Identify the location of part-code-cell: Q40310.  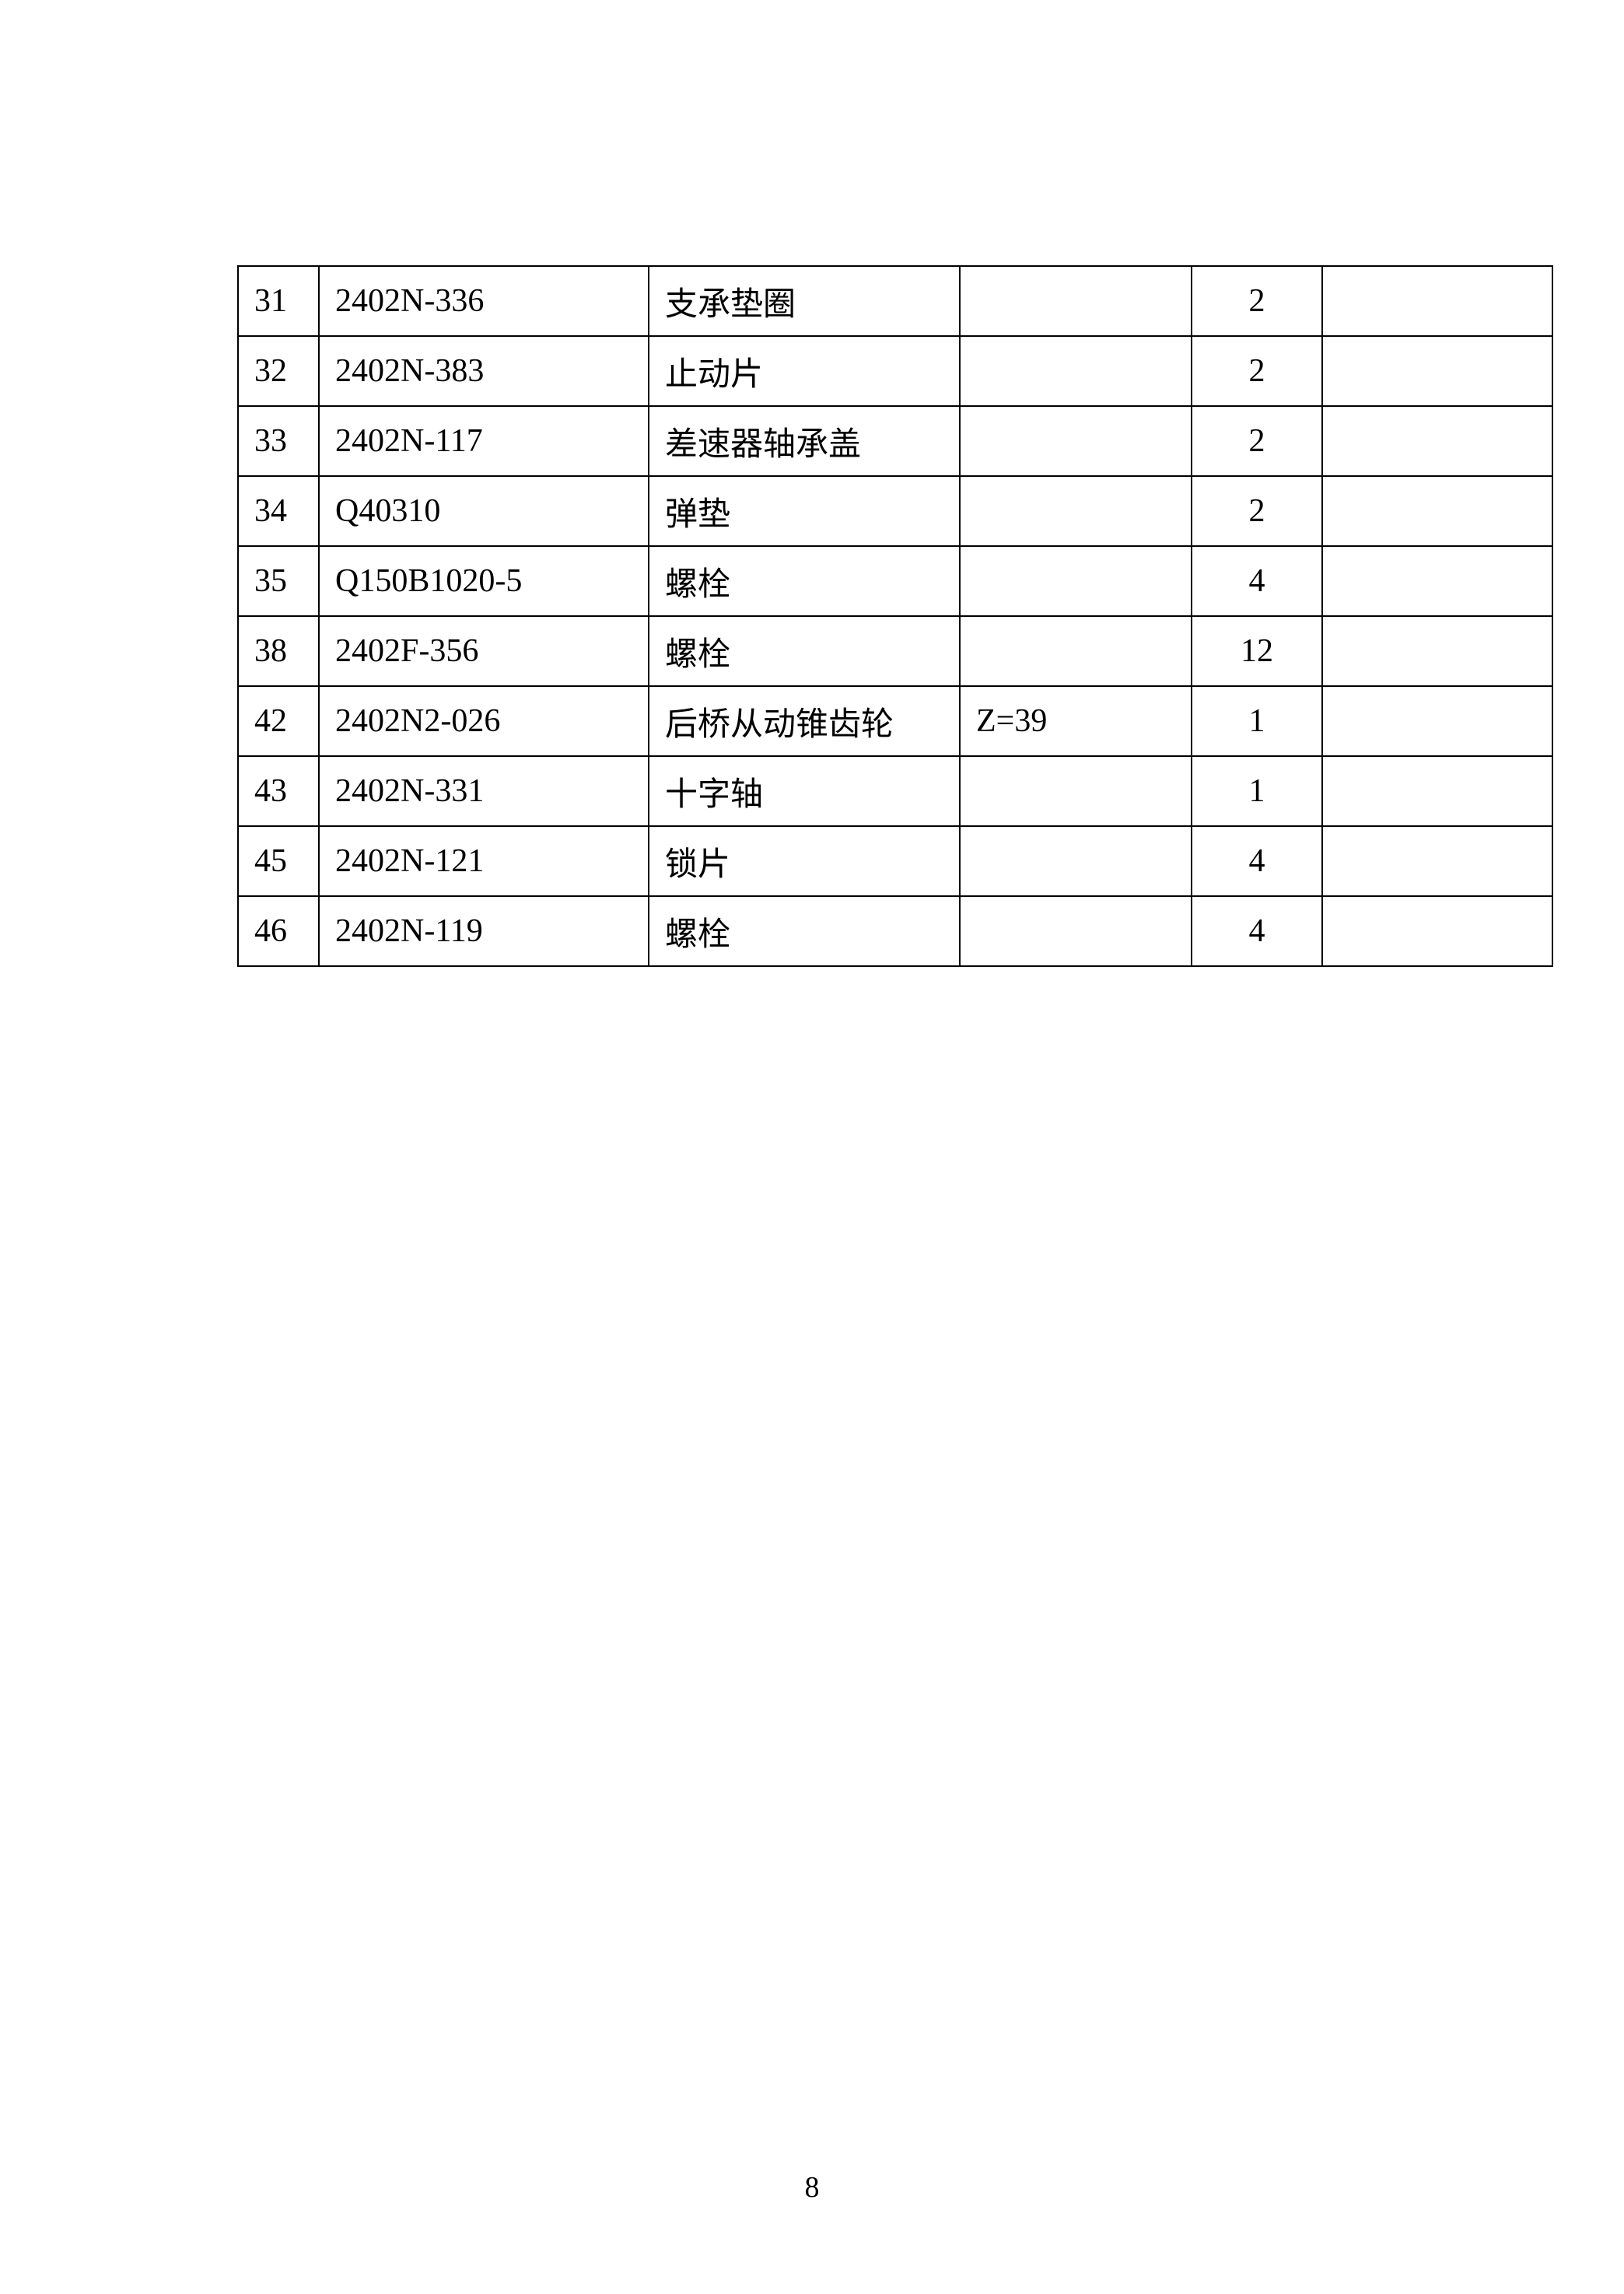
(484, 511).